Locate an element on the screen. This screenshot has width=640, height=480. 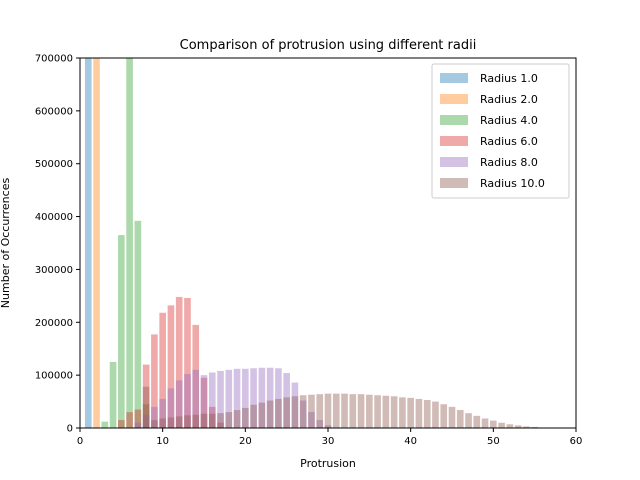
y-axis-label: Number of Occurrences is located at coordinates (6, 243).